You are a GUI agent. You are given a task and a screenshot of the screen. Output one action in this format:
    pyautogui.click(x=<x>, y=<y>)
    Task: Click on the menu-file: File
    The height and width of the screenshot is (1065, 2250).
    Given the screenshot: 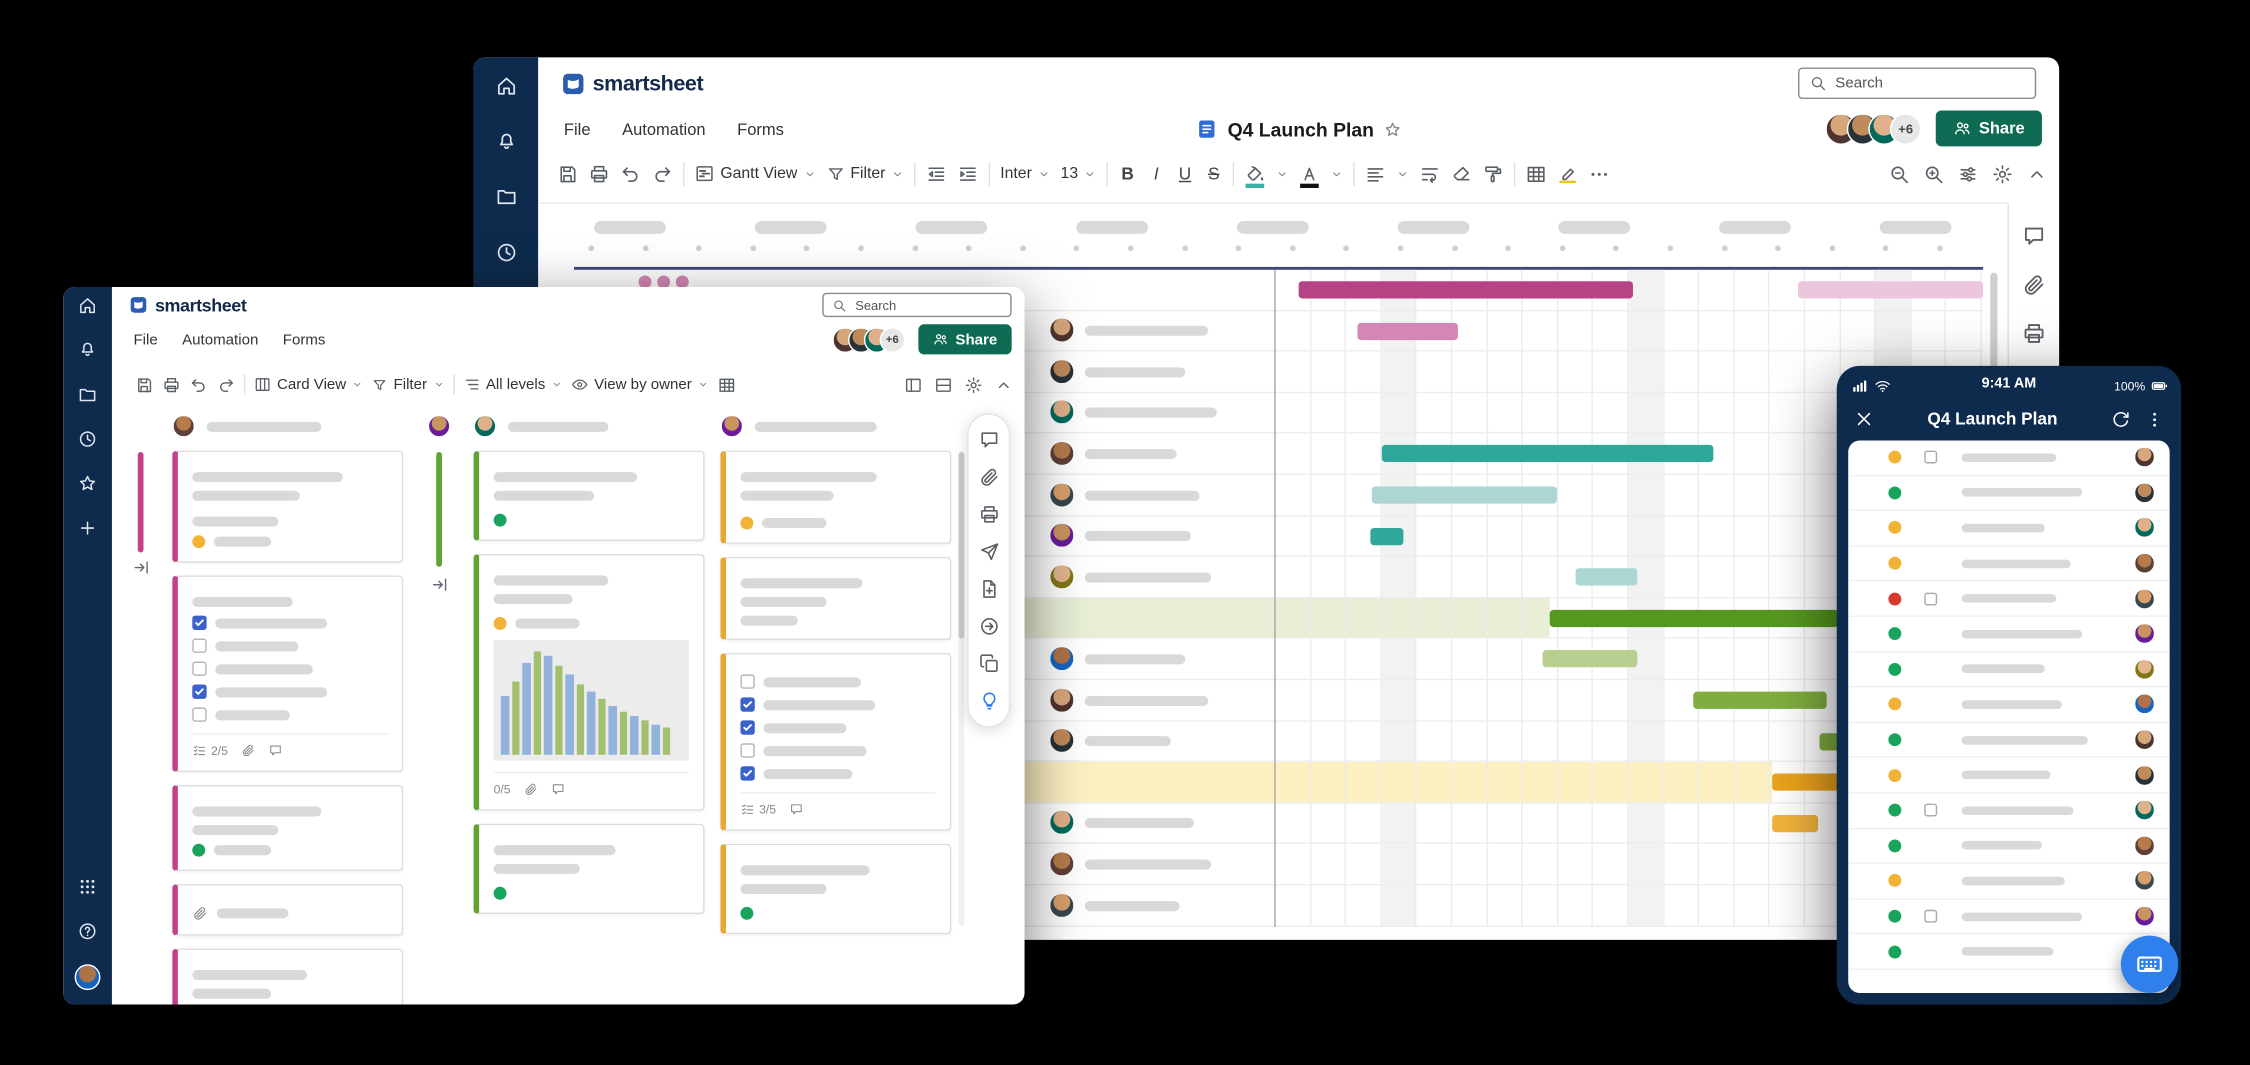 What is the action you would take?
    pyautogui.click(x=577, y=130)
    